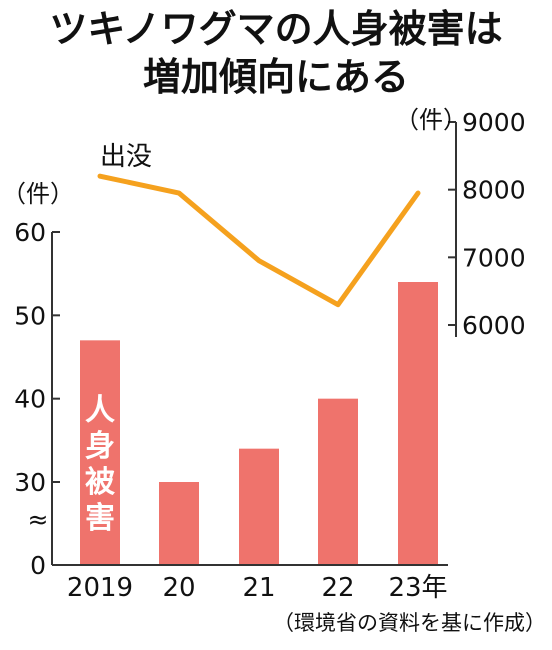  I want to click on right-axis-ticks: 6000 7000 8000 9000, so click(487, 224).